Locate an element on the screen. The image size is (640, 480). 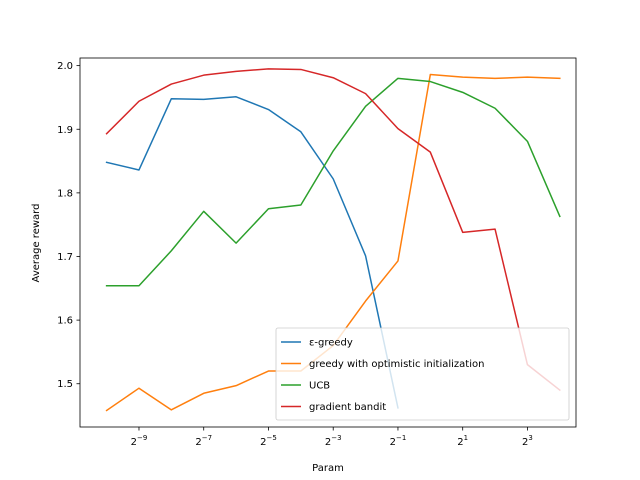
x-tick-exponent-5: 1 is located at coordinates (466, 438).